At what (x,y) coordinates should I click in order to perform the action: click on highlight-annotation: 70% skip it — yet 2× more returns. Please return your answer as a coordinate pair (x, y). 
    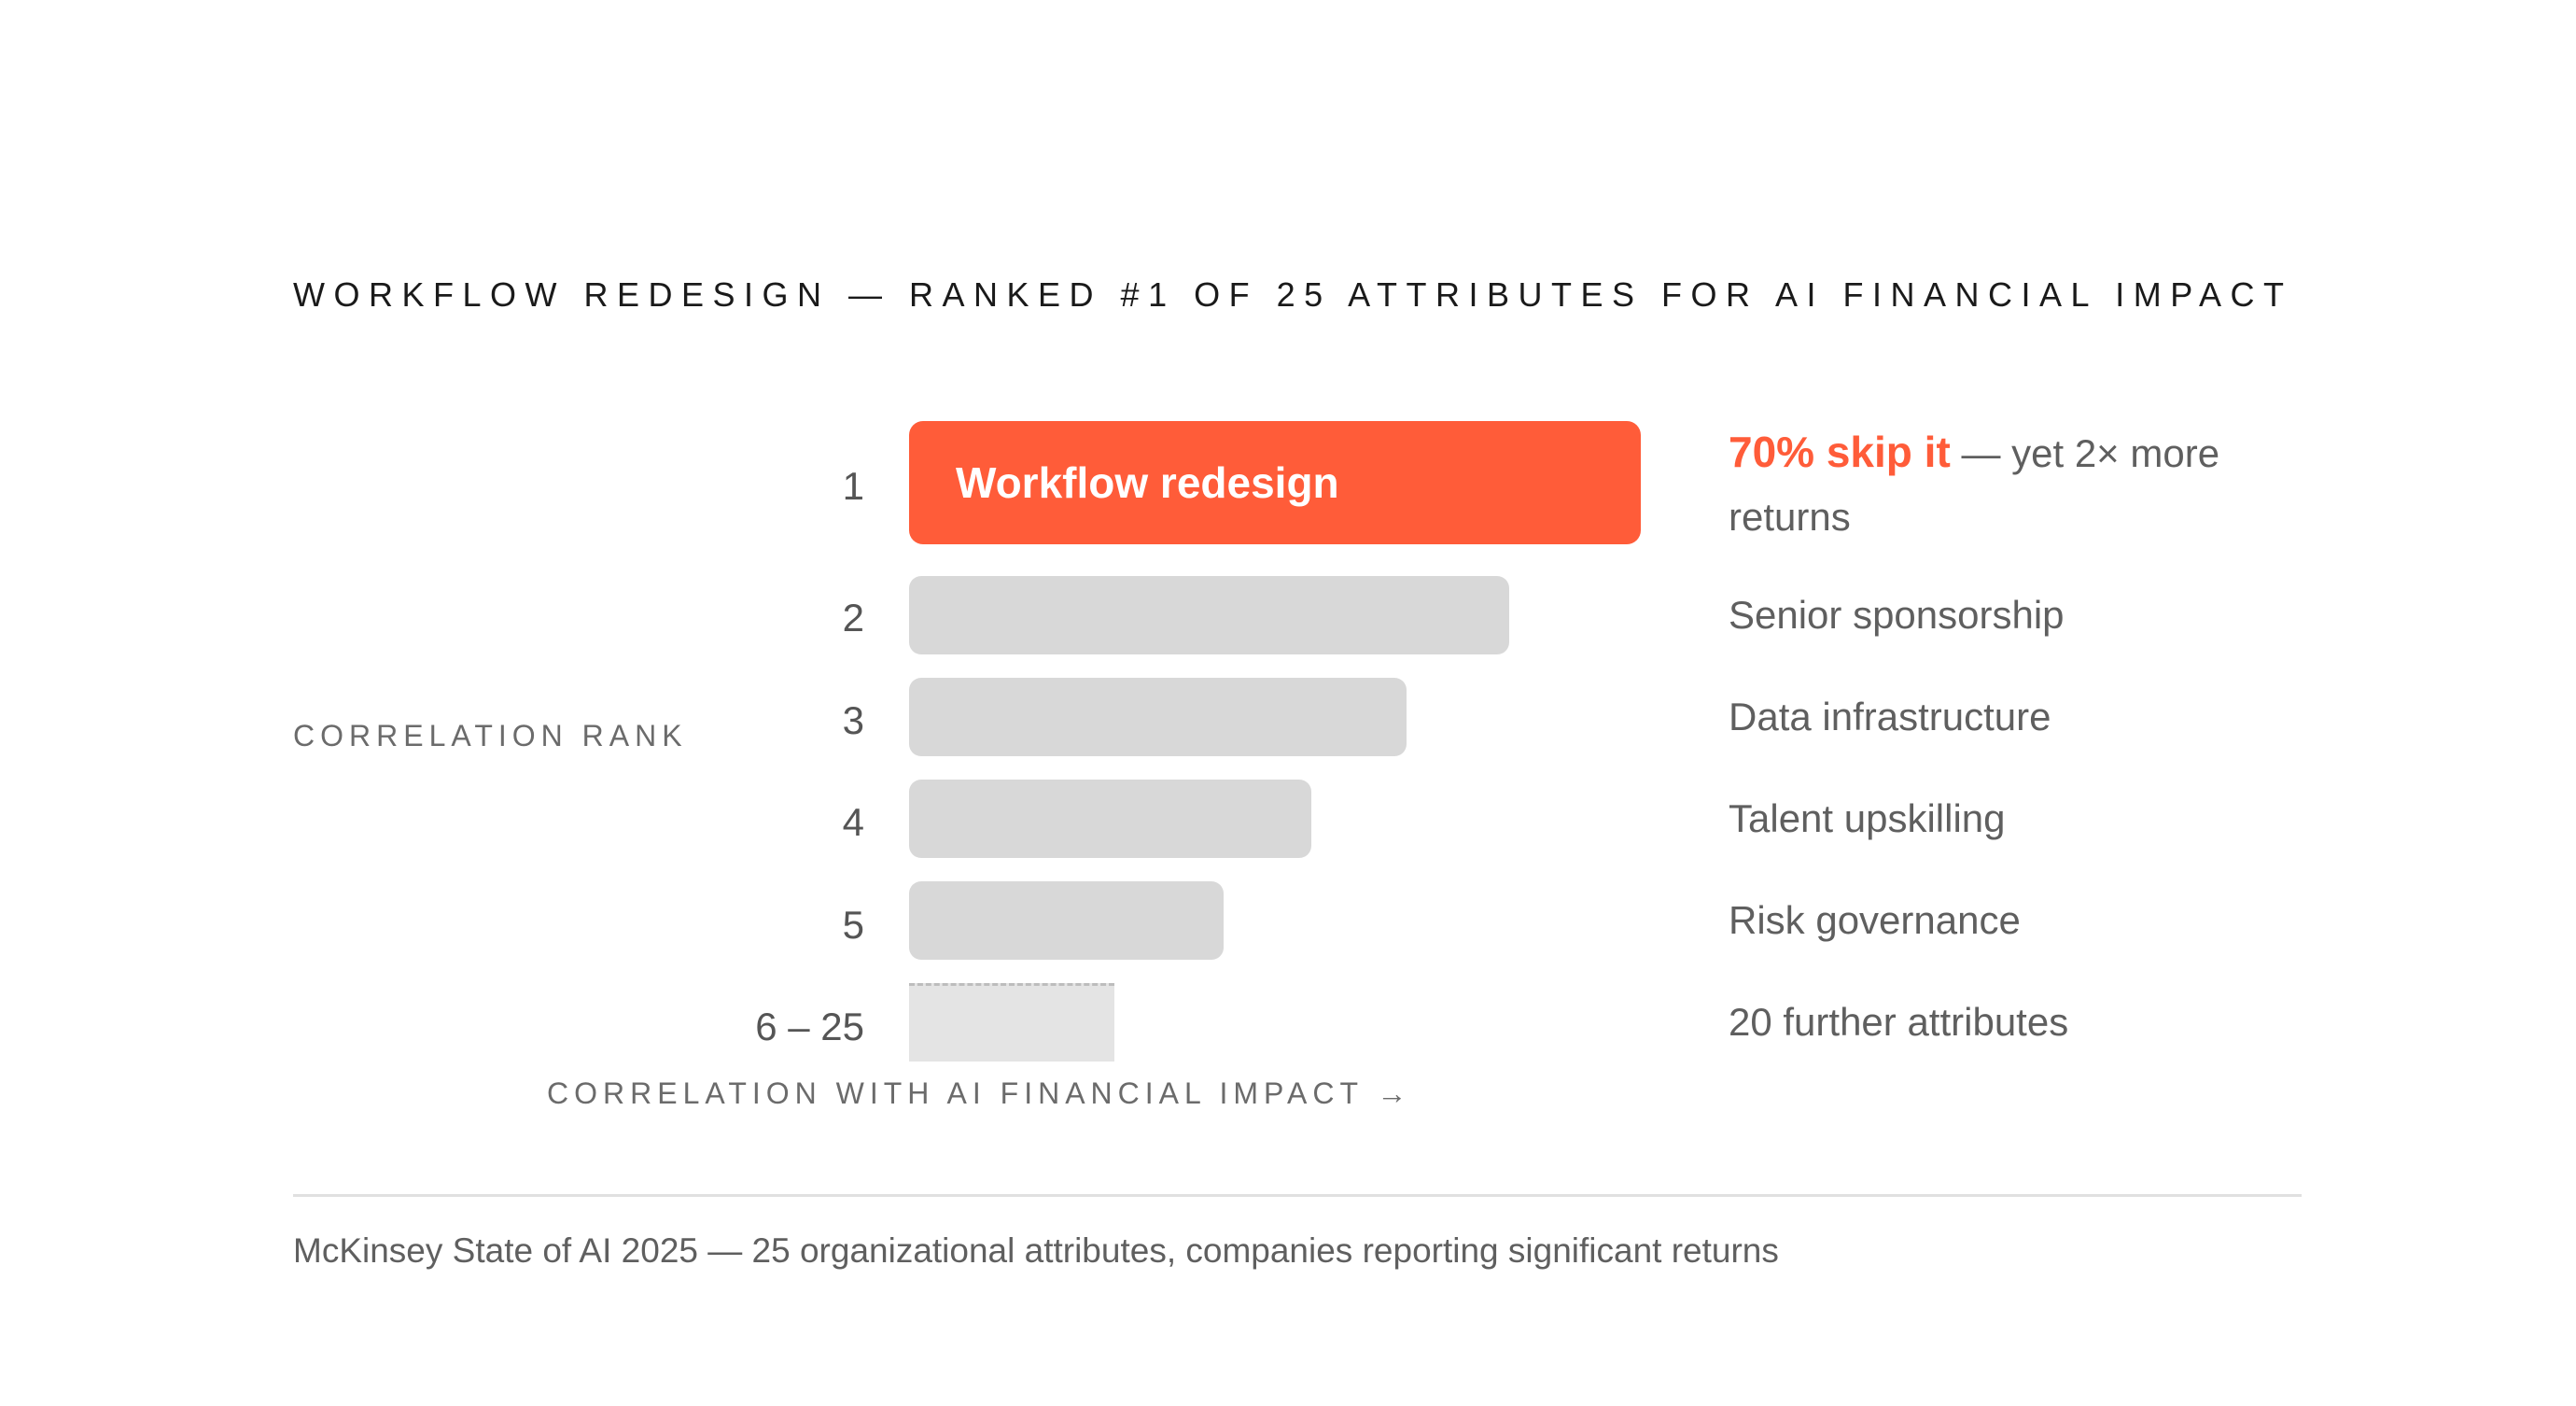
    Looking at the image, I should click on (2027, 484).